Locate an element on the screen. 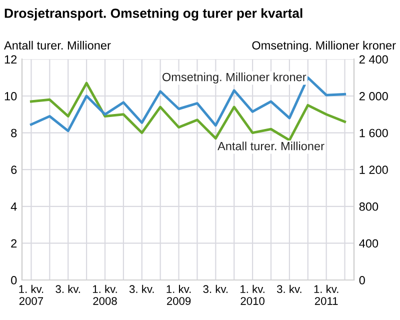  y2-tick-label: 400 is located at coordinates (368, 243).